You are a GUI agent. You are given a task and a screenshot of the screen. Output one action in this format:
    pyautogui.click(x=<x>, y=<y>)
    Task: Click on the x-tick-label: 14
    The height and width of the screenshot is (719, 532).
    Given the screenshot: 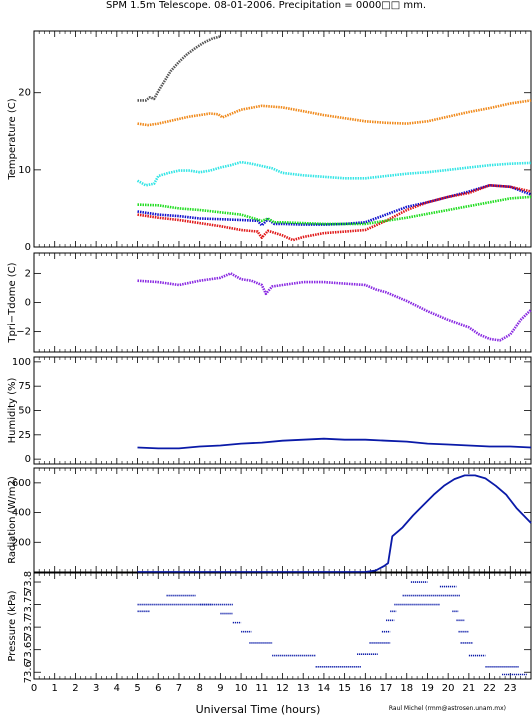 What is the action you would take?
    pyautogui.click(x=324, y=688)
    